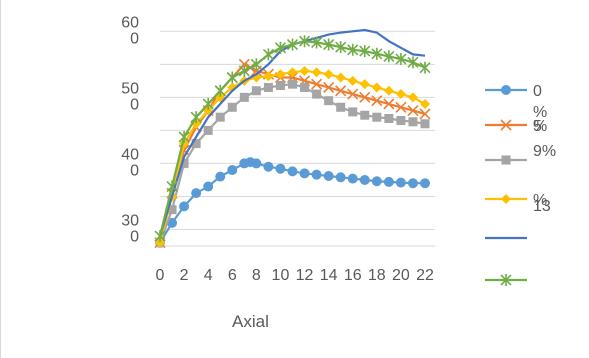  Describe the element at coordinates (425, 275) in the screenshot. I see `x-tick-label-22: 22` at that location.